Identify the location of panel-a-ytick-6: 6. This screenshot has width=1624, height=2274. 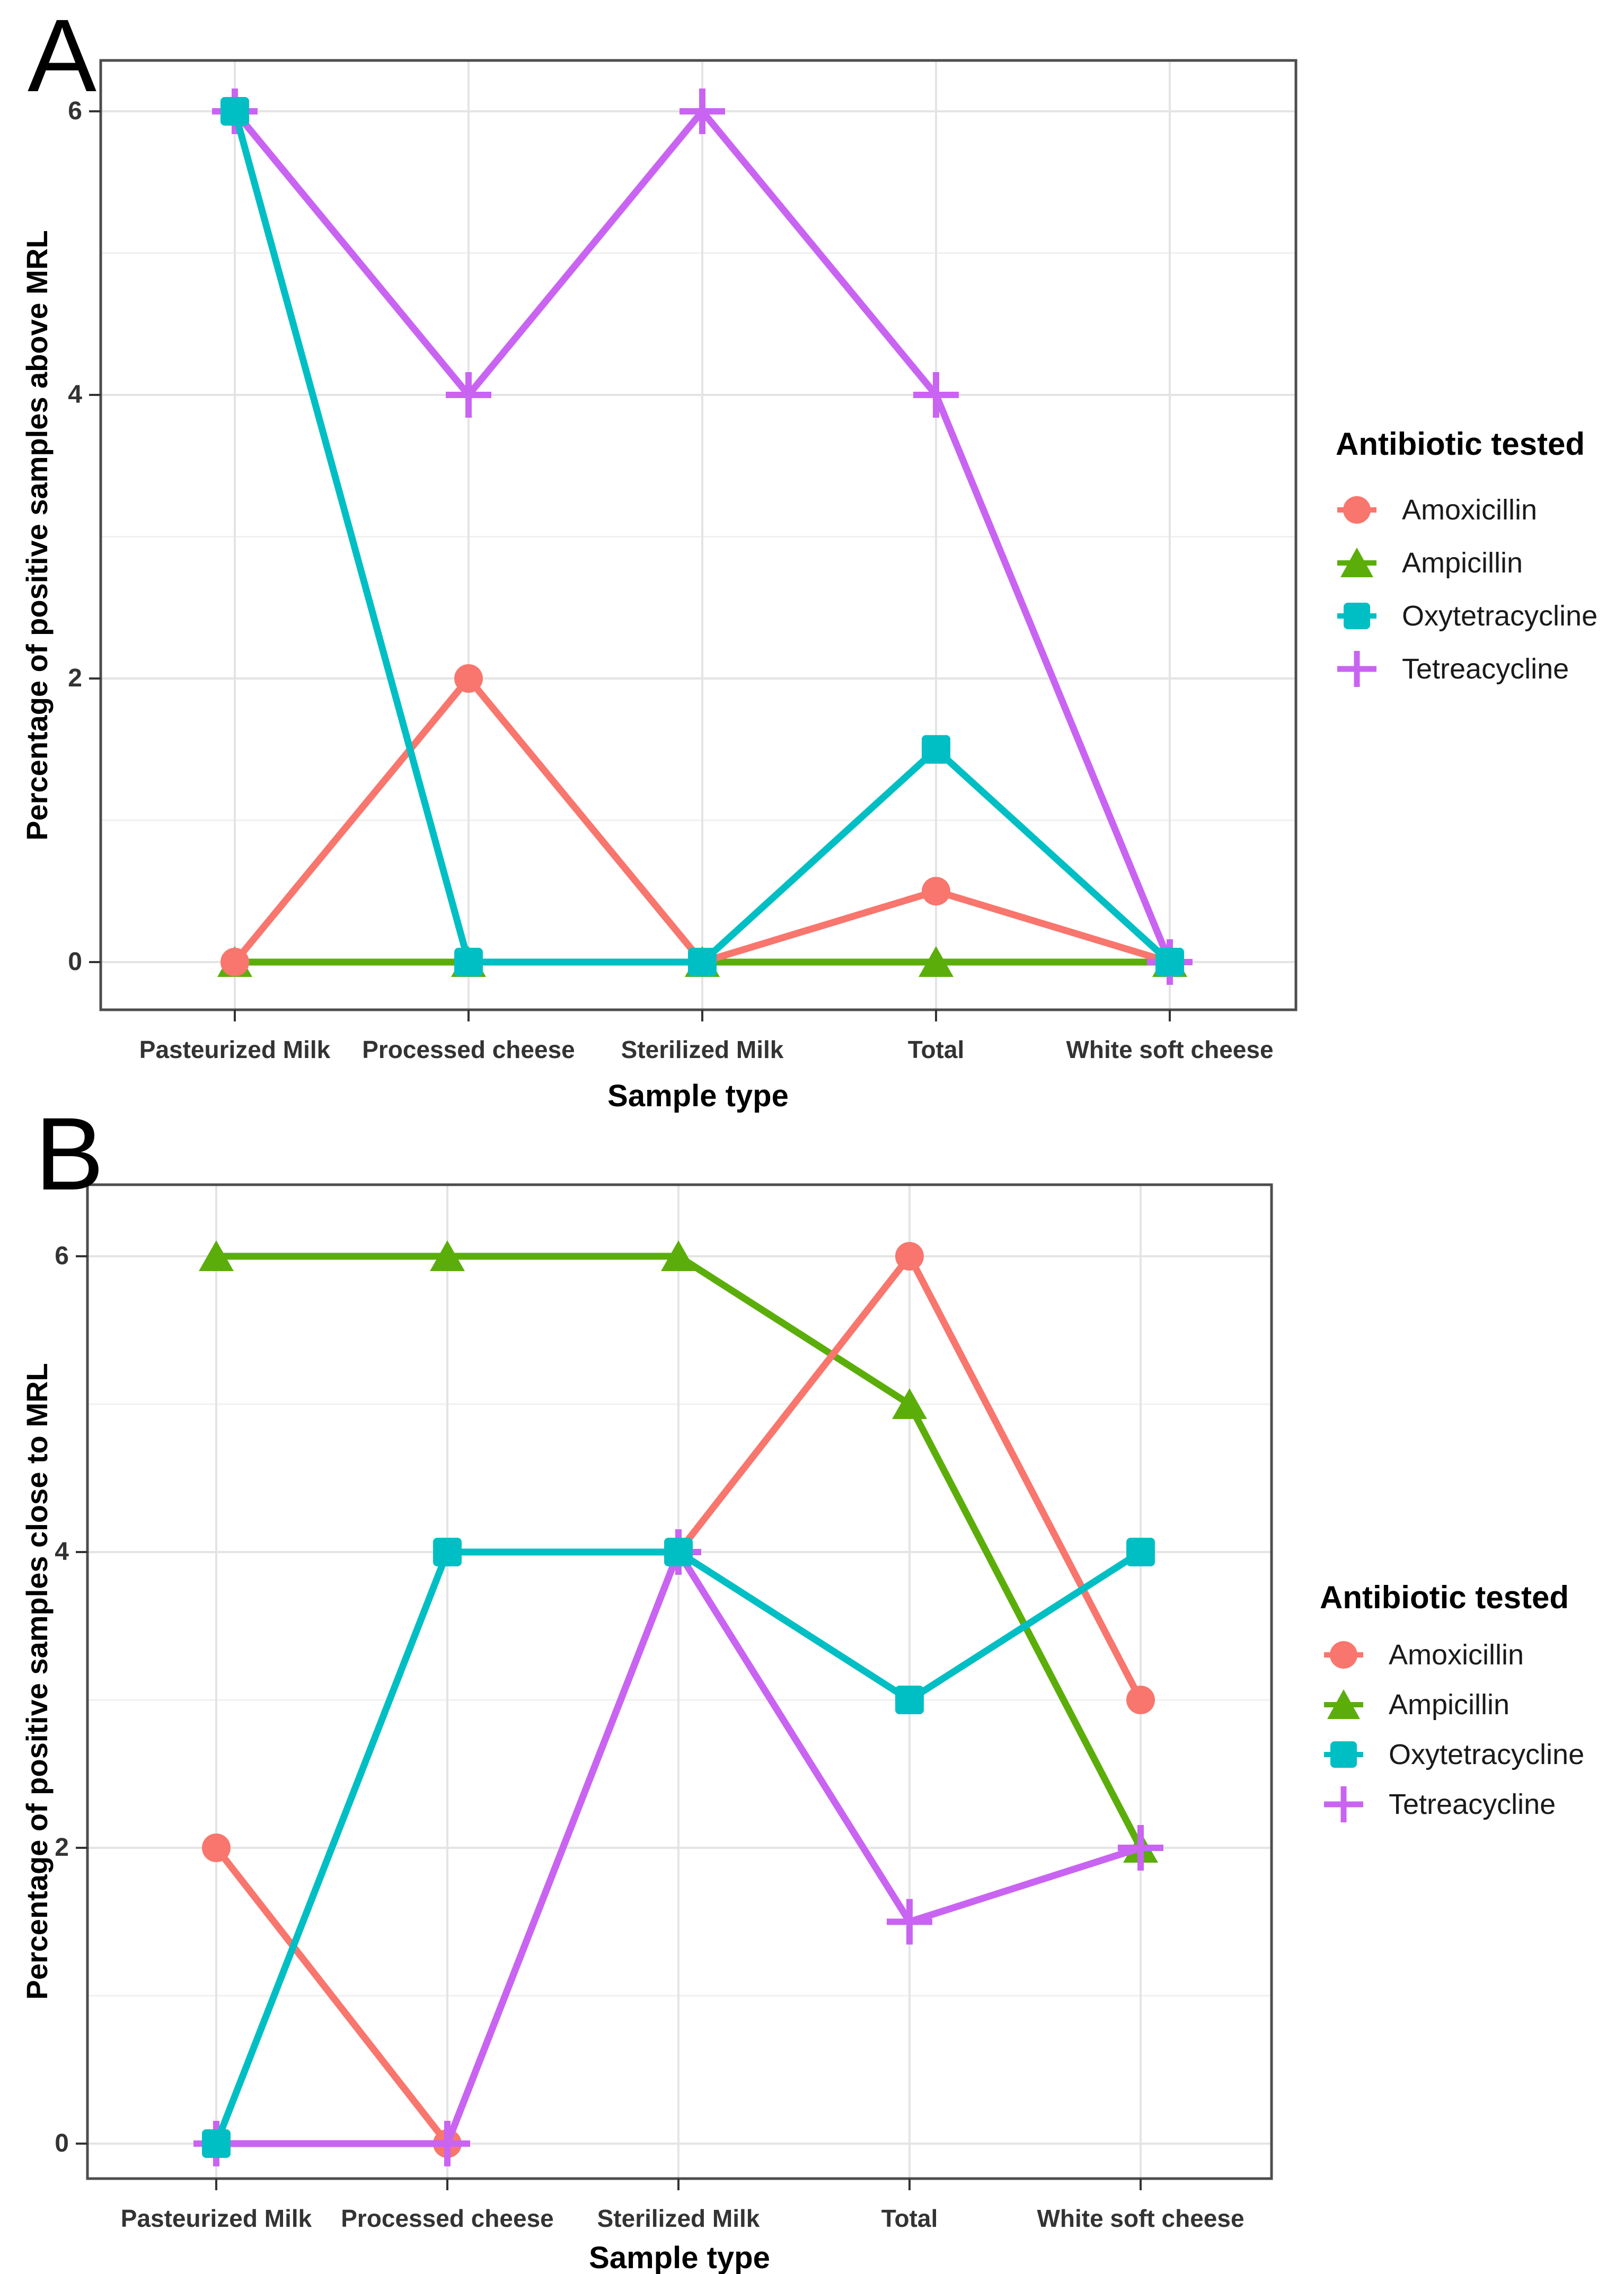
(75, 111).